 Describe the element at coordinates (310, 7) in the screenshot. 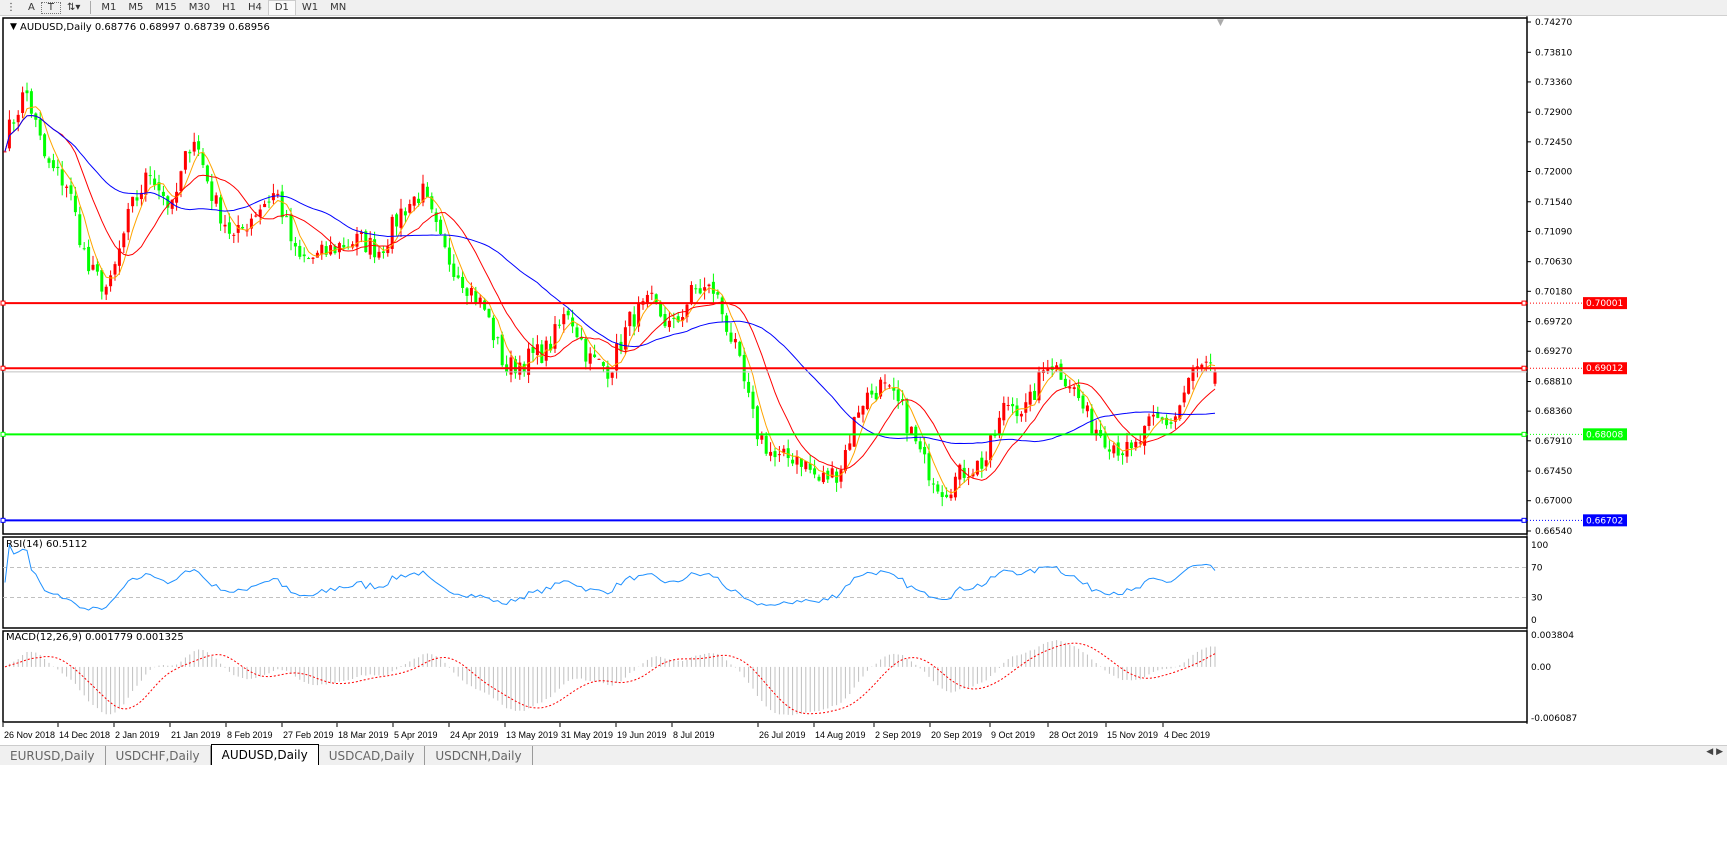

I see `tf-w1: W1` at that location.